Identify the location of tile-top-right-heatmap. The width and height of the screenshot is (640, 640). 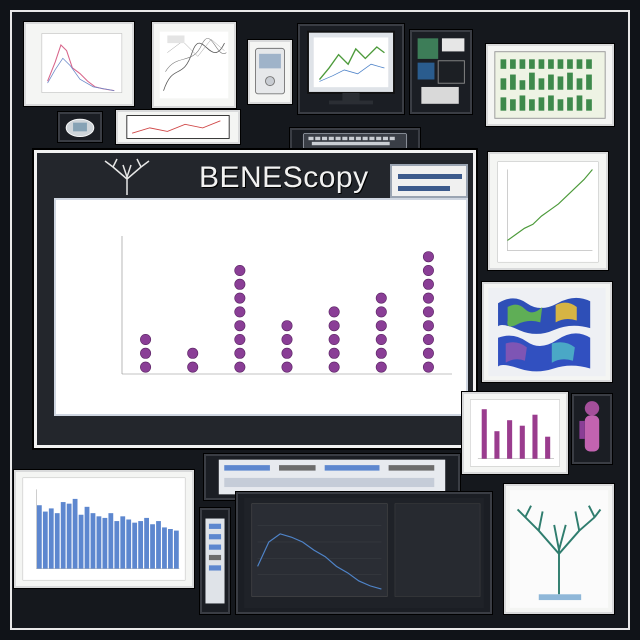
(550, 85).